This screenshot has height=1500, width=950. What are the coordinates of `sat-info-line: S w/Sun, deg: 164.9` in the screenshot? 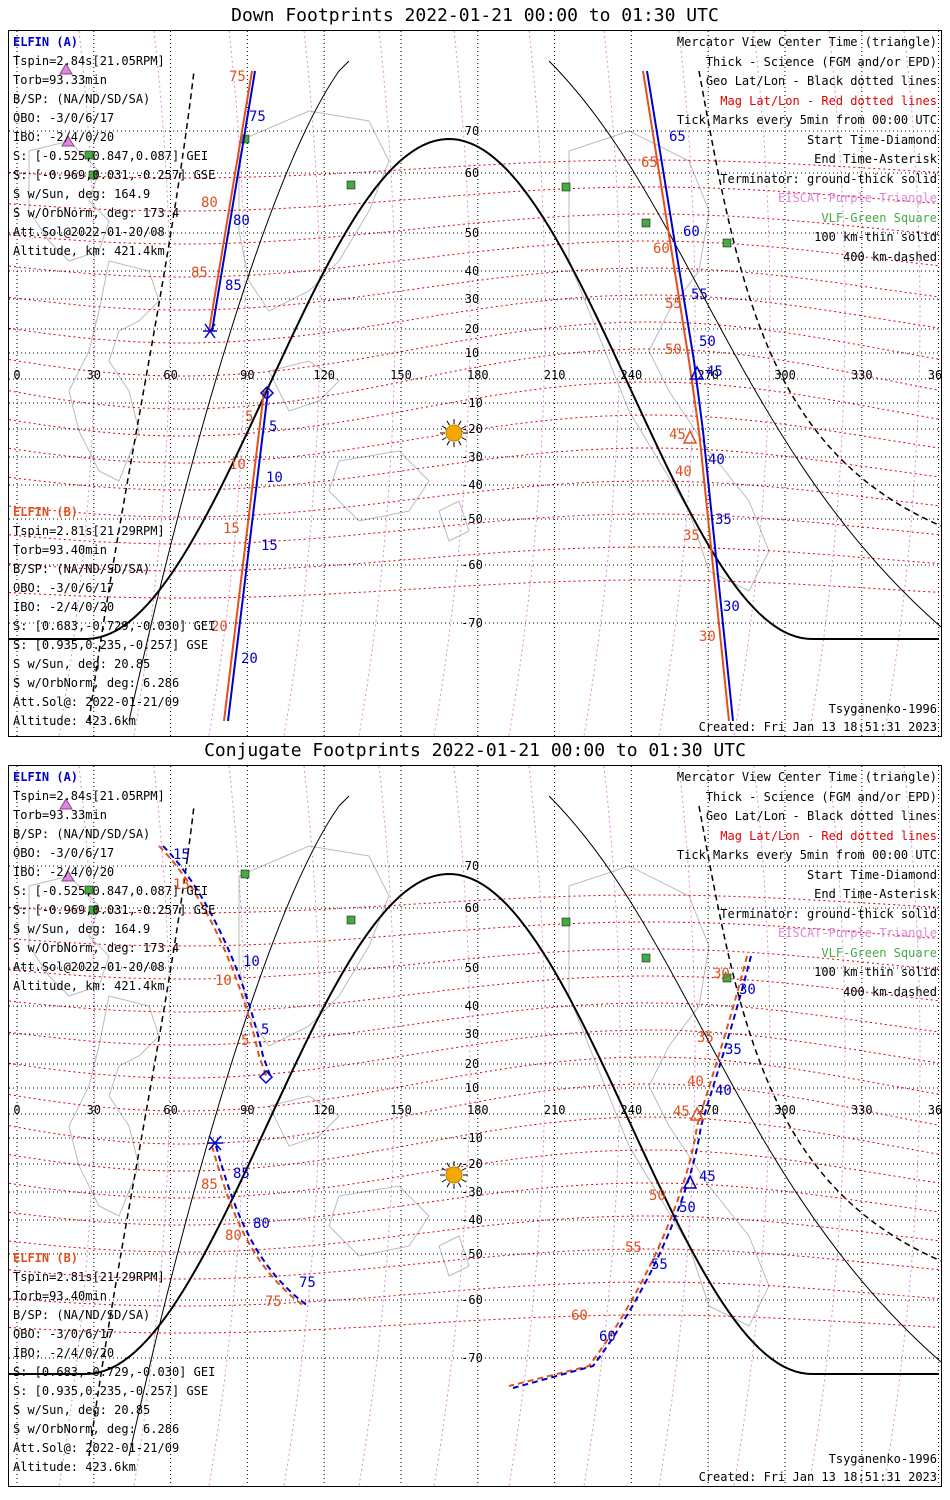 It's located at (82, 194).